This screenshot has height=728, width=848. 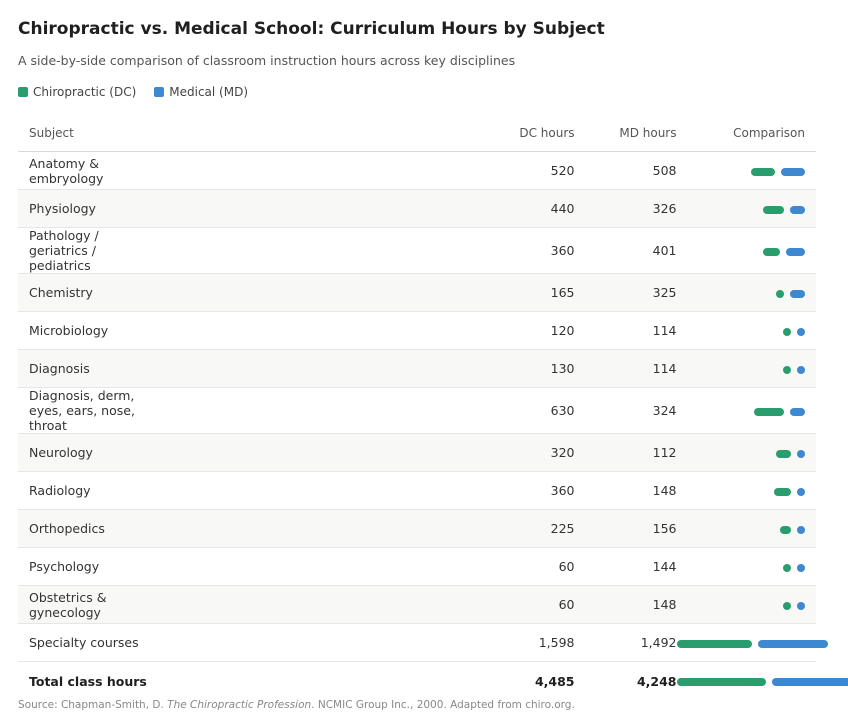 What do you see at coordinates (209, 92) in the screenshot?
I see `legend-label-md: Medical (MD)` at bounding box center [209, 92].